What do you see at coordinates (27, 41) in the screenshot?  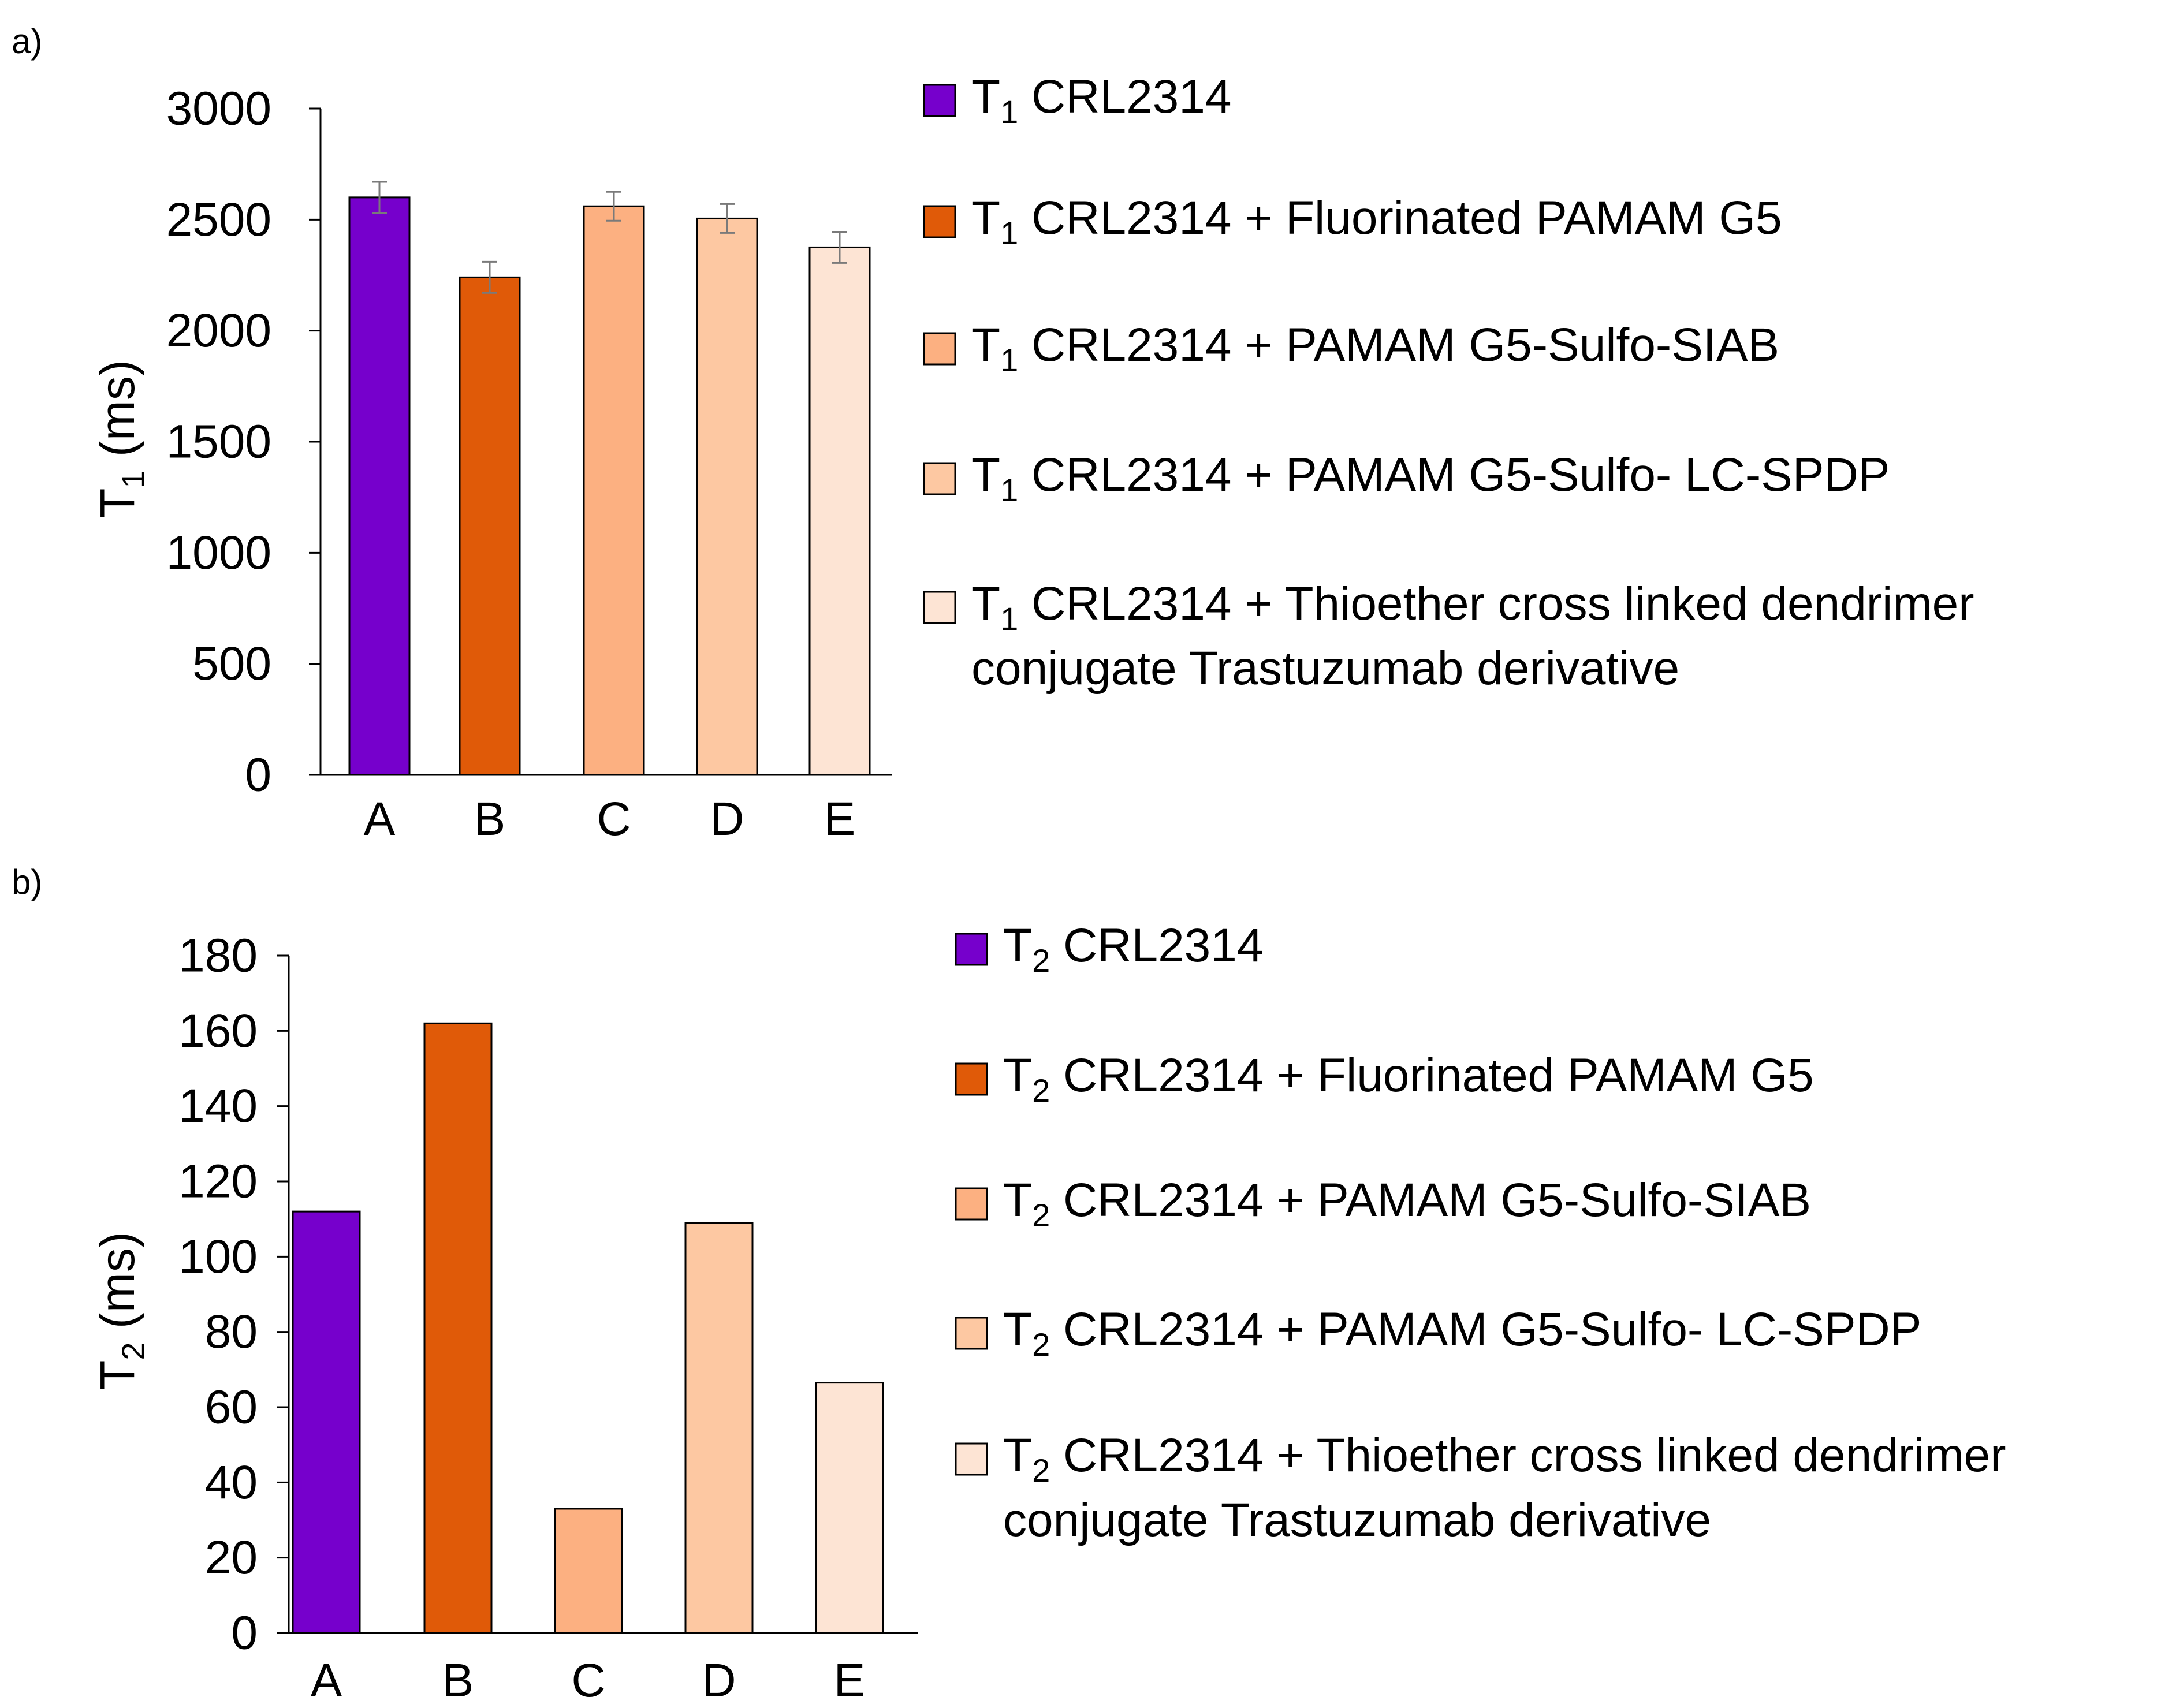 I see `panel-label-t1: a)` at bounding box center [27, 41].